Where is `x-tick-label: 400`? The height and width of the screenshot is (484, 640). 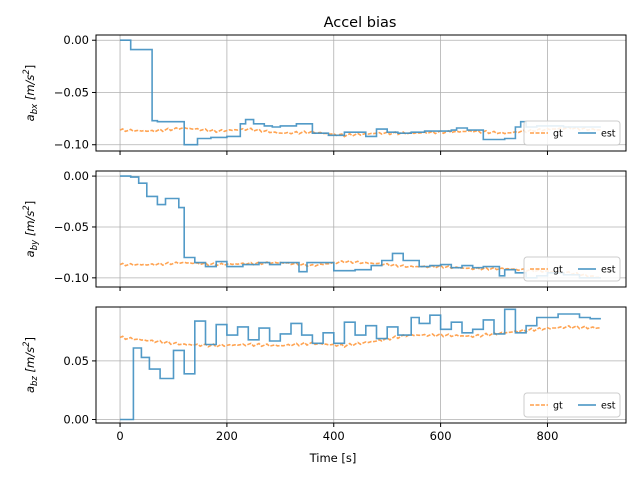 x-tick-label: 400 is located at coordinates (334, 436).